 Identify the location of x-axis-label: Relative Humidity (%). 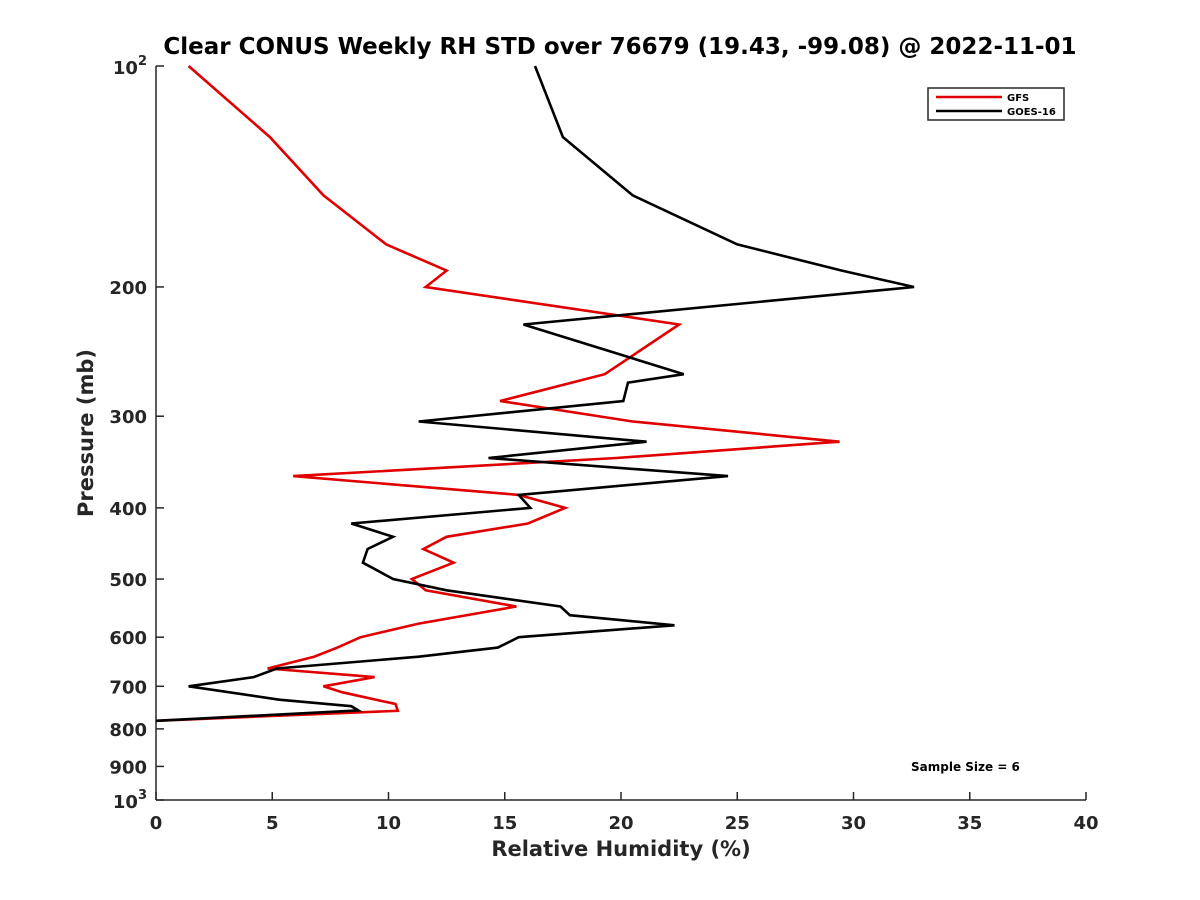
(620, 849).